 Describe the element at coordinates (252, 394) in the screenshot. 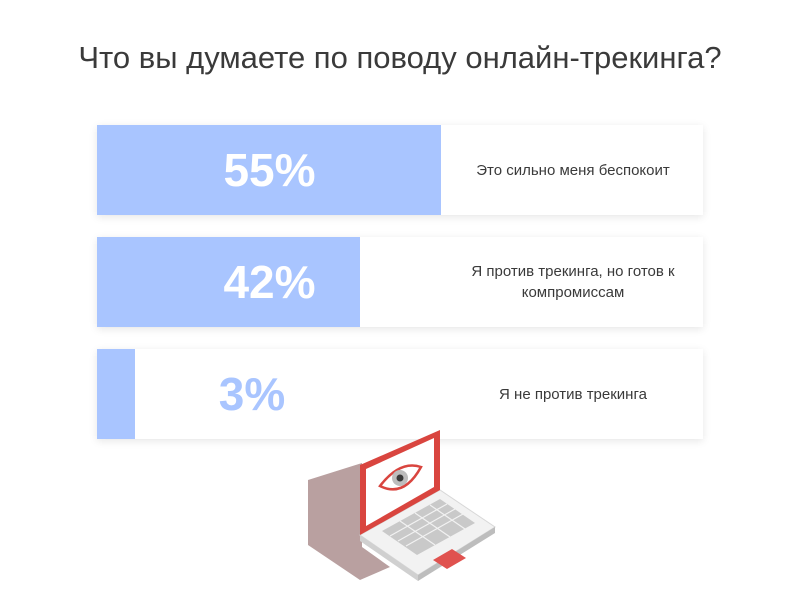

I see `bar-value-label: 3%` at that location.